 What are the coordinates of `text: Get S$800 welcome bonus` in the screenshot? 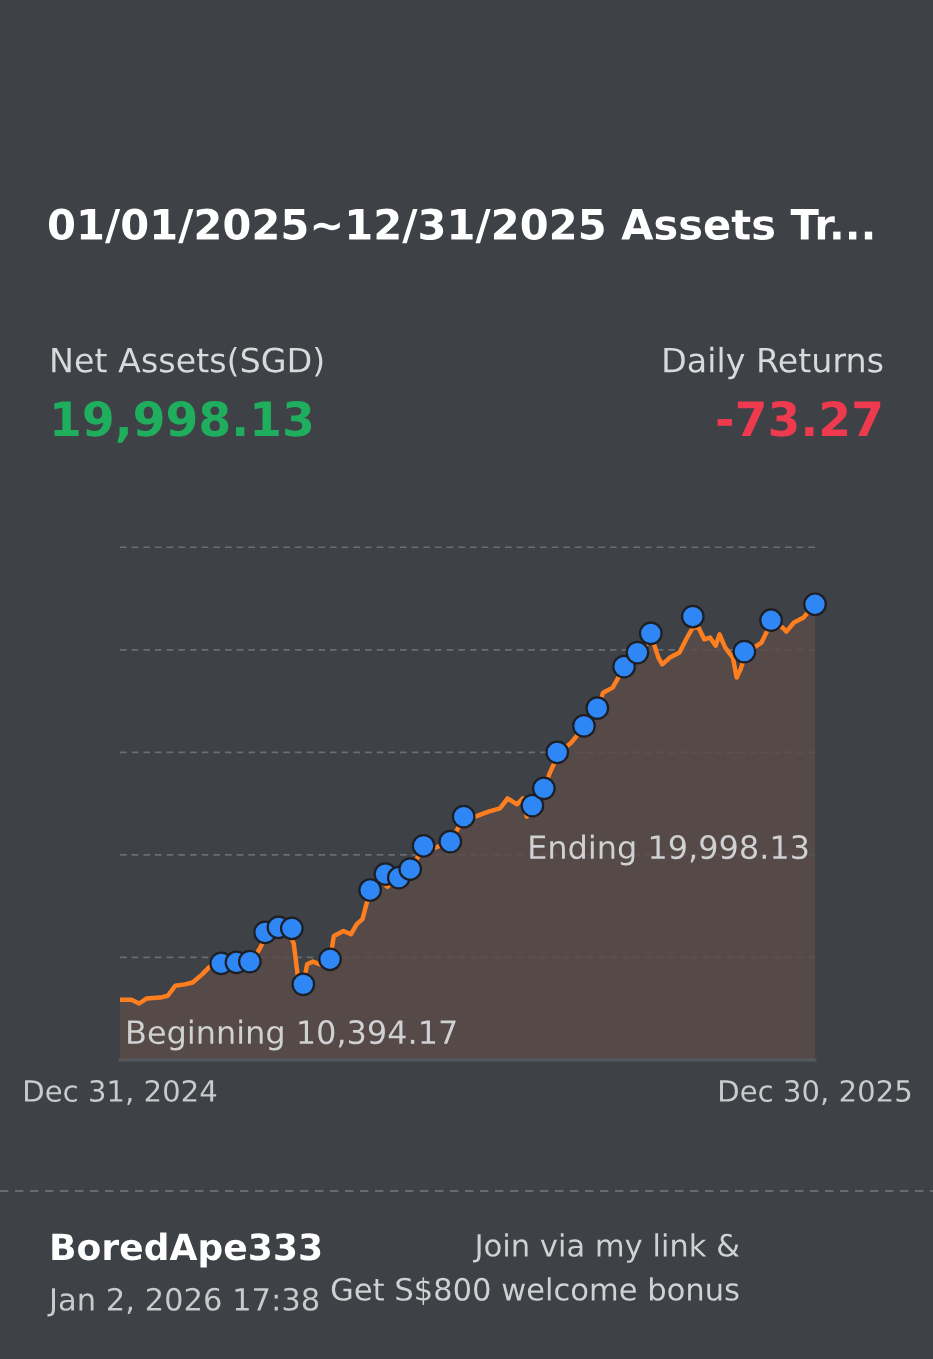 It's located at (535, 1291).